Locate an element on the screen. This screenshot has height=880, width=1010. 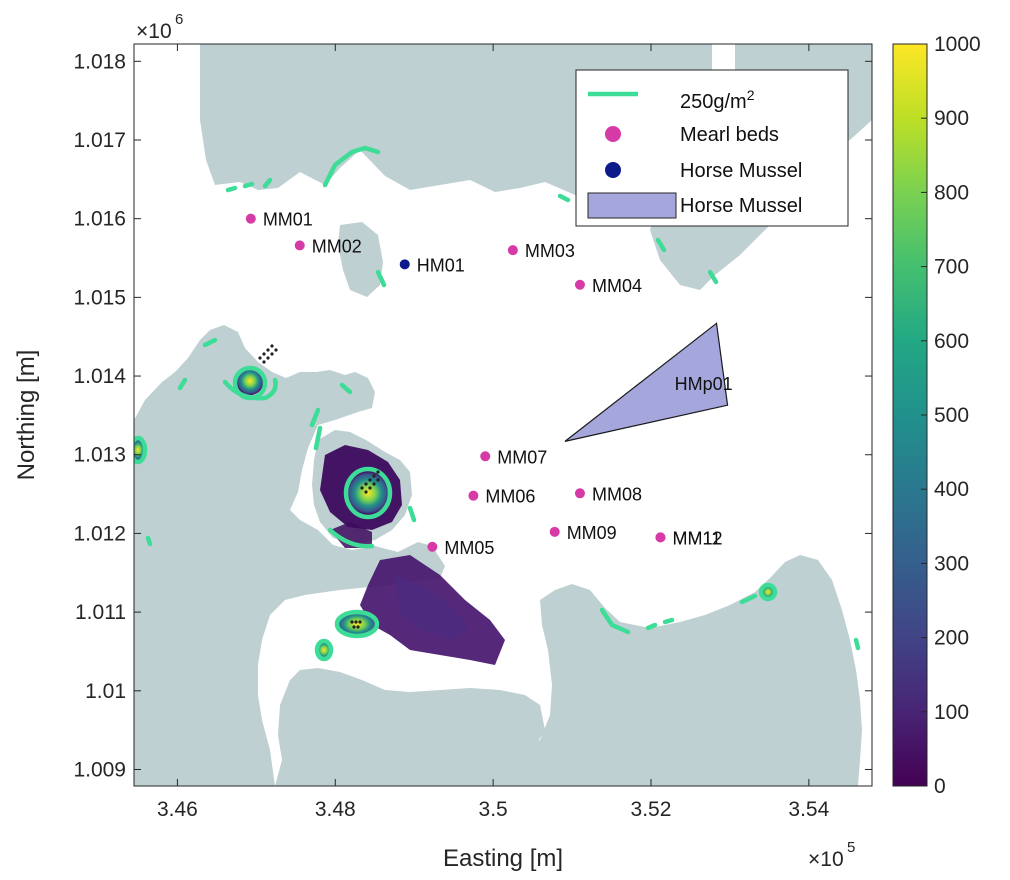
x-exponent-base: ×10 is located at coordinates (826, 859).